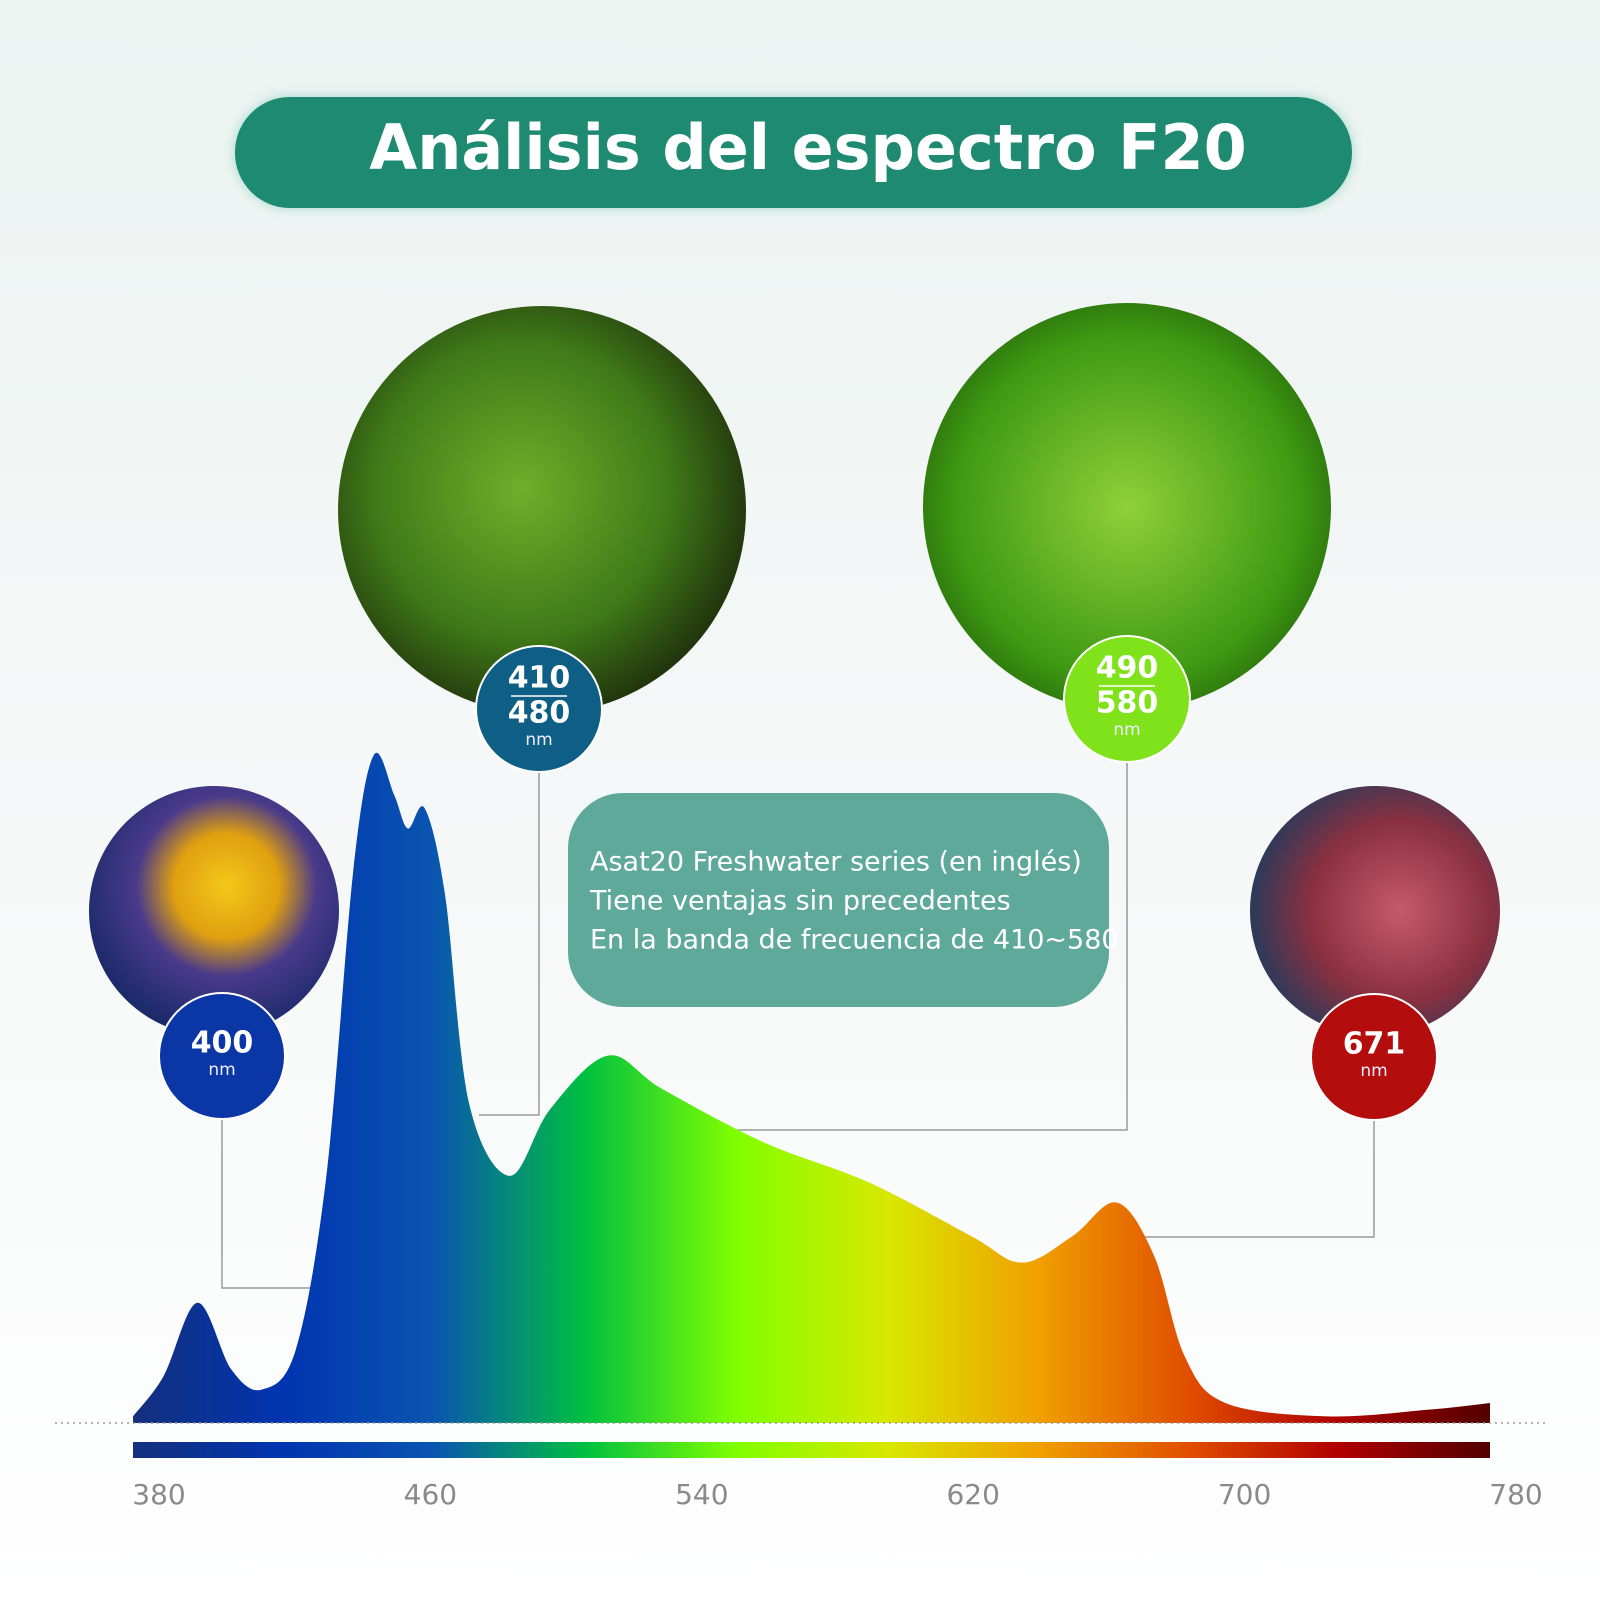 This screenshot has width=1600, height=1600. Describe the element at coordinates (972, 1494) in the screenshot. I see `x-tick-label: 620` at that location.